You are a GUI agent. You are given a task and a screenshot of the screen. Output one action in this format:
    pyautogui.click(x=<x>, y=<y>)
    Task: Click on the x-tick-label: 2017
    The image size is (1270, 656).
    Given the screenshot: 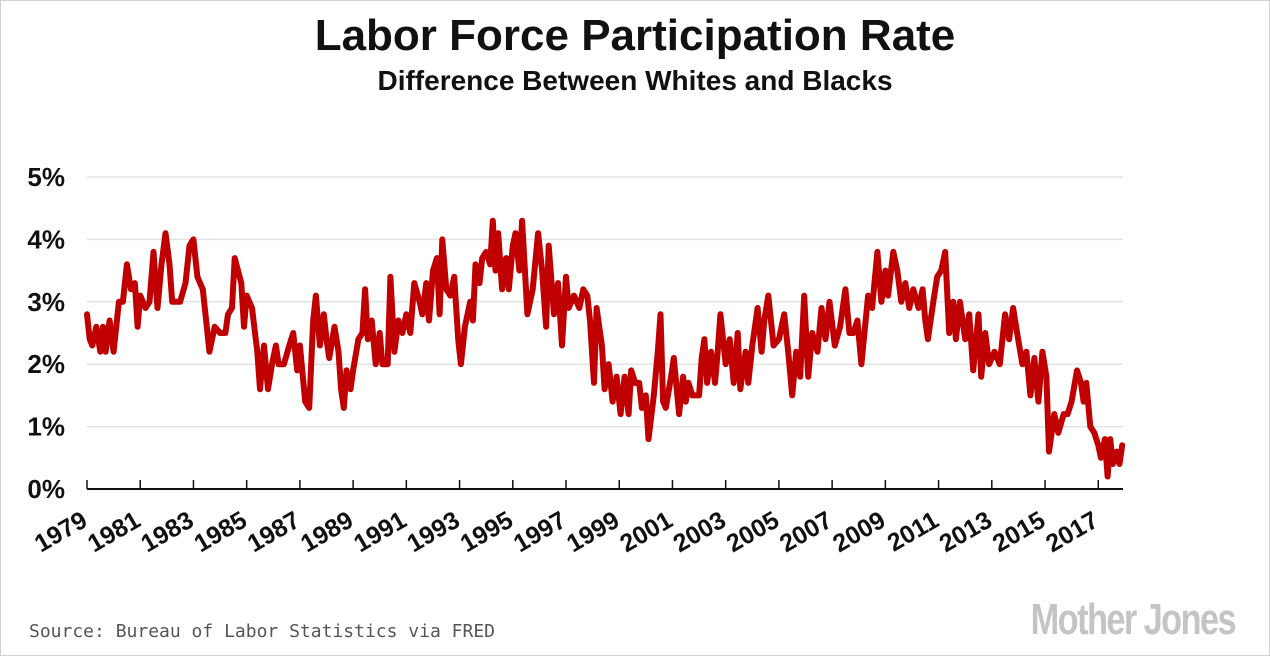 What is the action you would take?
    pyautogui.click(x=1072, y=532)
    